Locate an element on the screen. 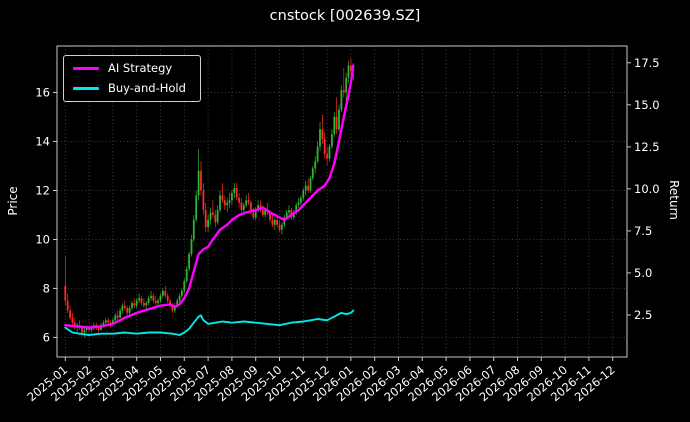 The height and width of the screenshot is (422, 690). svg-text: 5.0 is located at coordinates (643, 273).